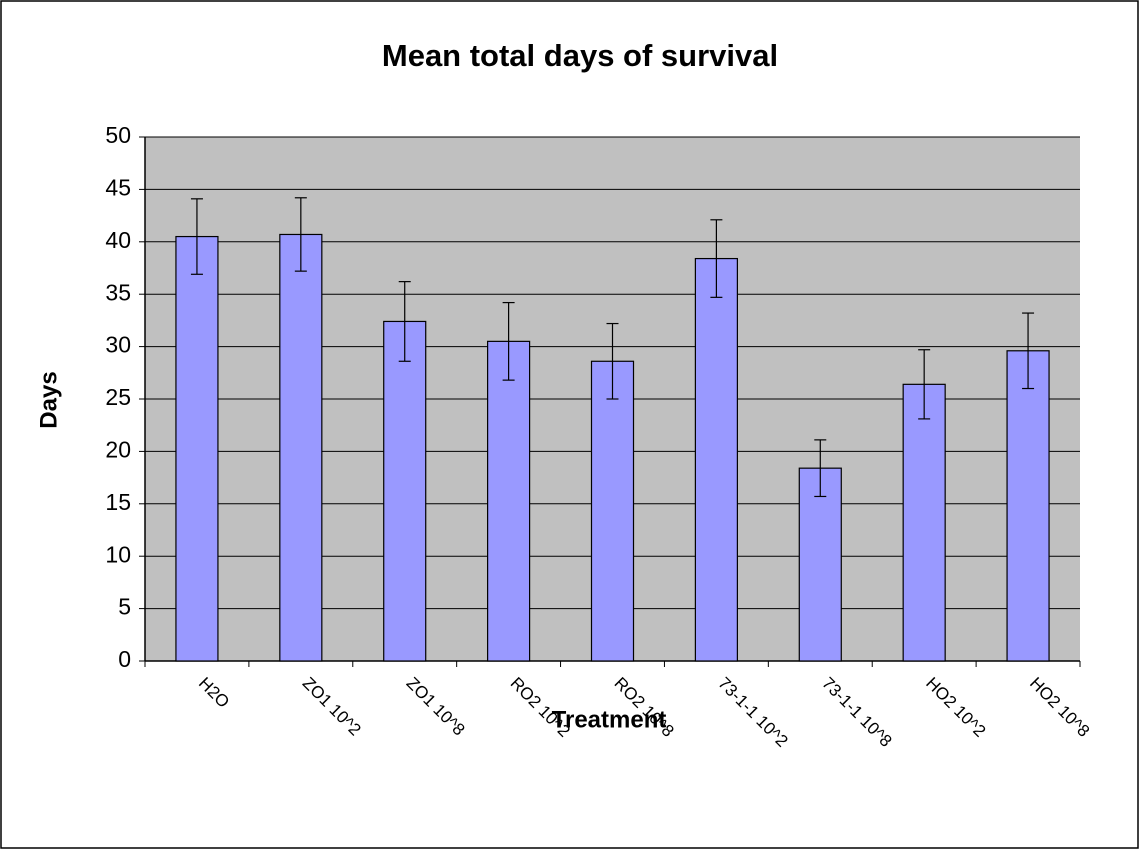  I want to click on y-tick-label: 35, so click(118, 292).